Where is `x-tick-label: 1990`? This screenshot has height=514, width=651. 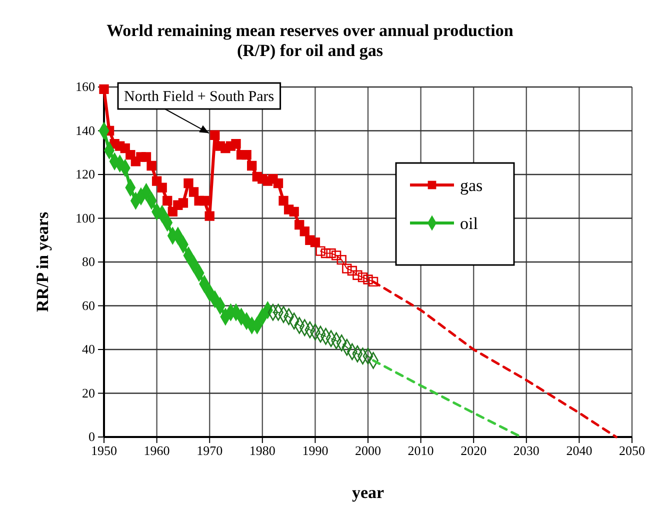 x-tick-label: 1990 is located at coordinates (315, 450).